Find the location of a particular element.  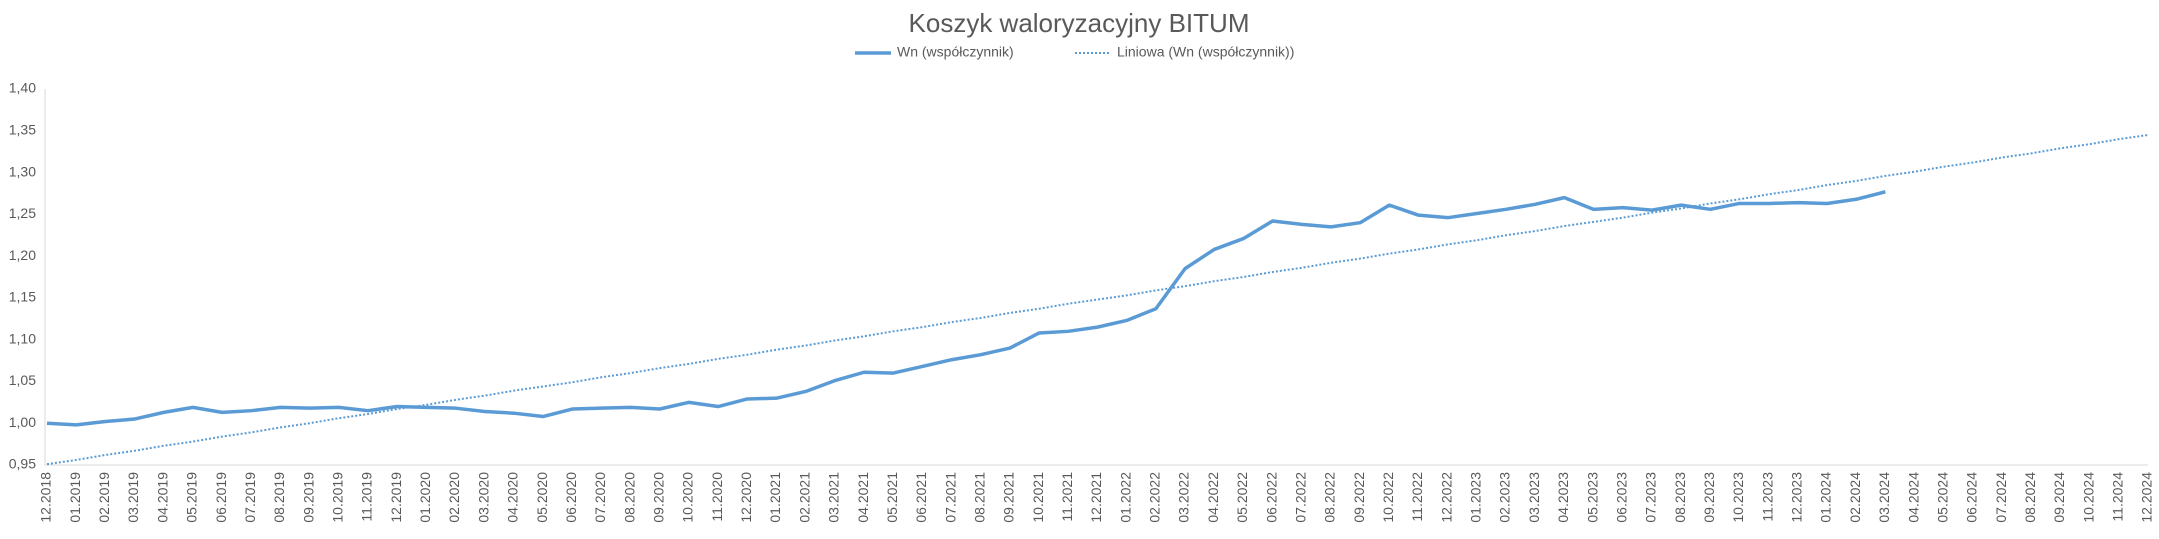

x-tick-label: 11.2019 is located at coordinates (367, 497).